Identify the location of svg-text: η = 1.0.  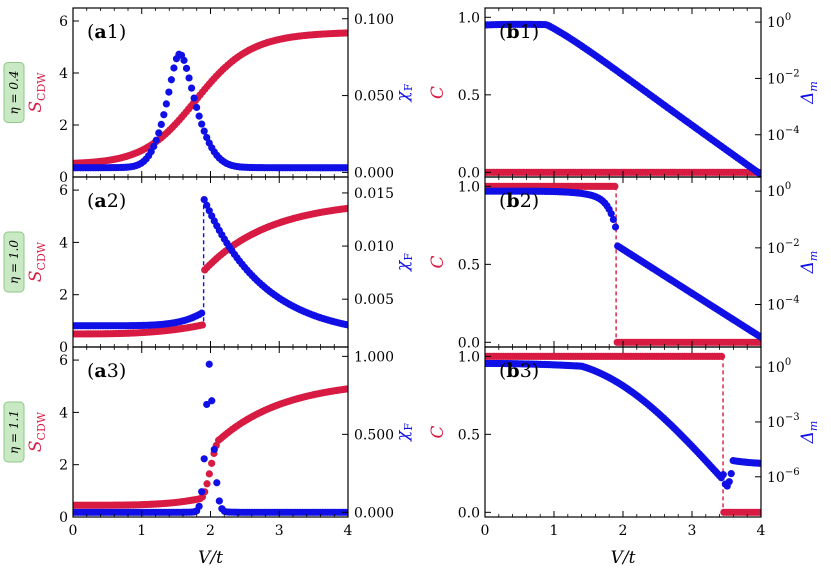
(14, 262).